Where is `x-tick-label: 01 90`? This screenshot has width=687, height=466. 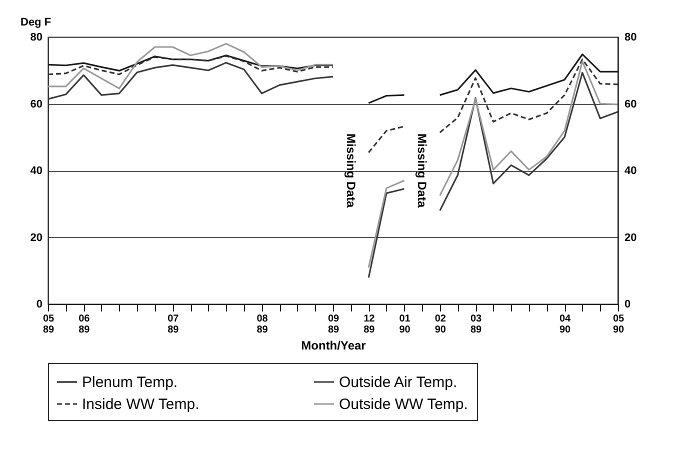
x-tick-label: 01 90 is located at coordinates (405, 325).